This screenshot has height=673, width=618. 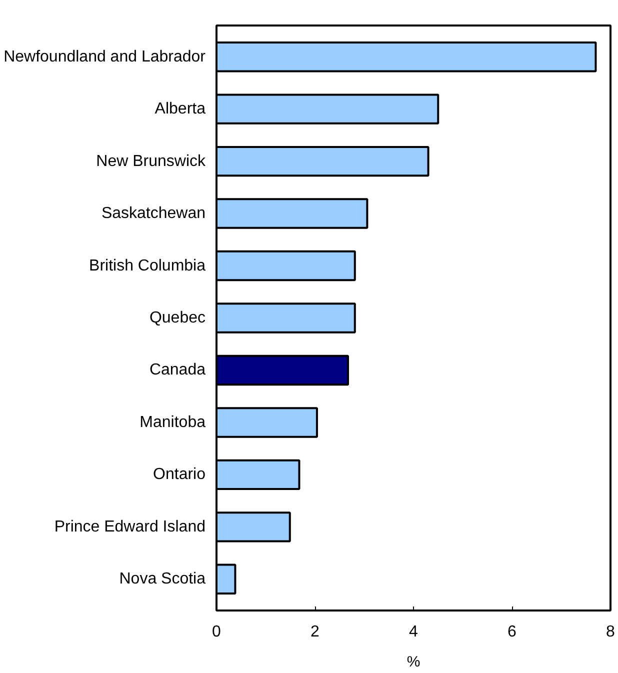 What do you see at coordinates (179, 475) in the screenshot?
I see `y-tick-label: Ontario` at bounding box center [179, 475].